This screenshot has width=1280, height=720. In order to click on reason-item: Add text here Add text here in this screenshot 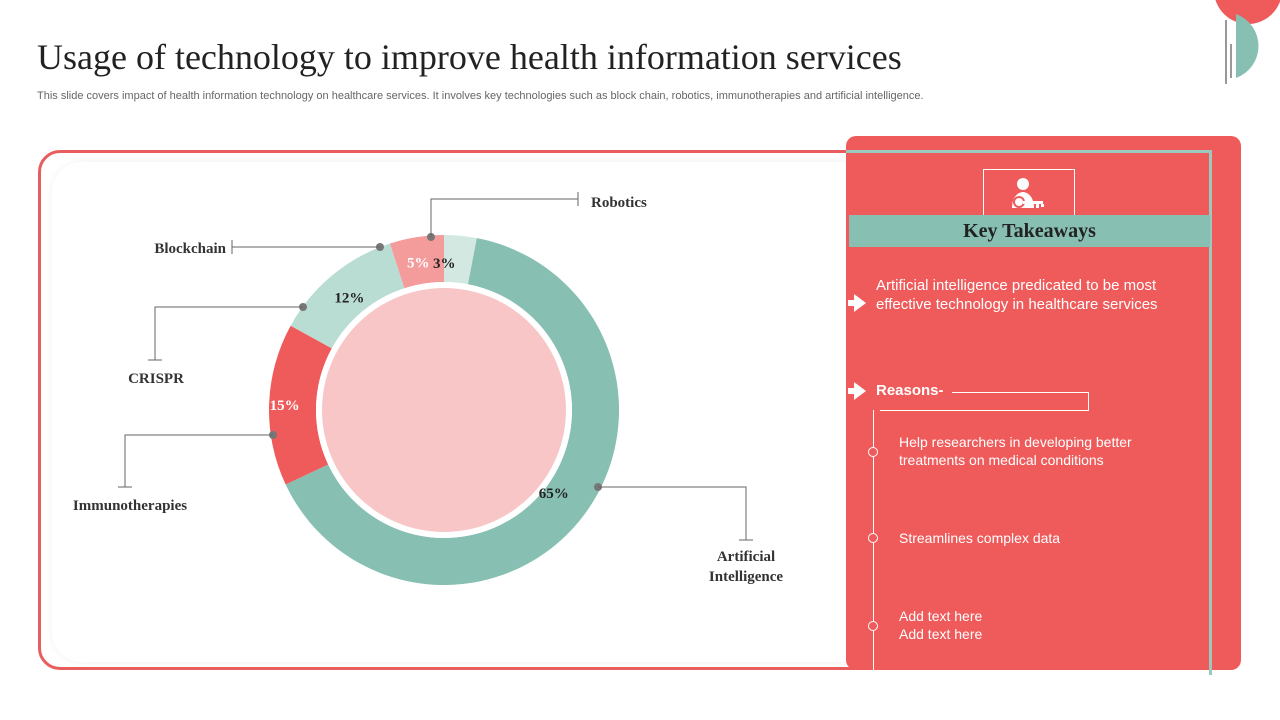, I will do `click(941, 625)`.